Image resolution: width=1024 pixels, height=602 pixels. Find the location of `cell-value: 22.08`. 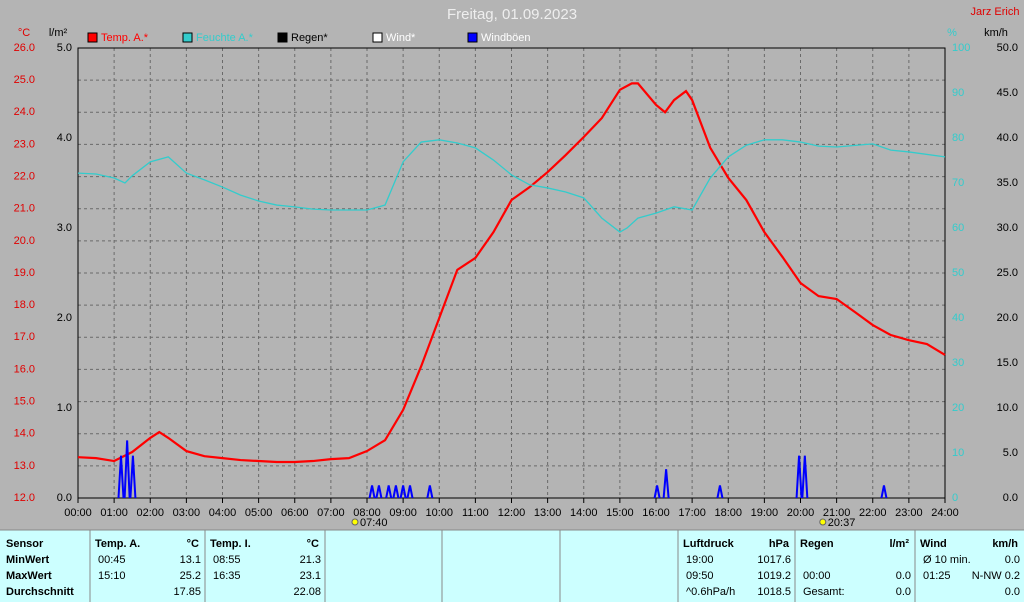

cell-value: 22.08 is located at coordinates (307, 592).